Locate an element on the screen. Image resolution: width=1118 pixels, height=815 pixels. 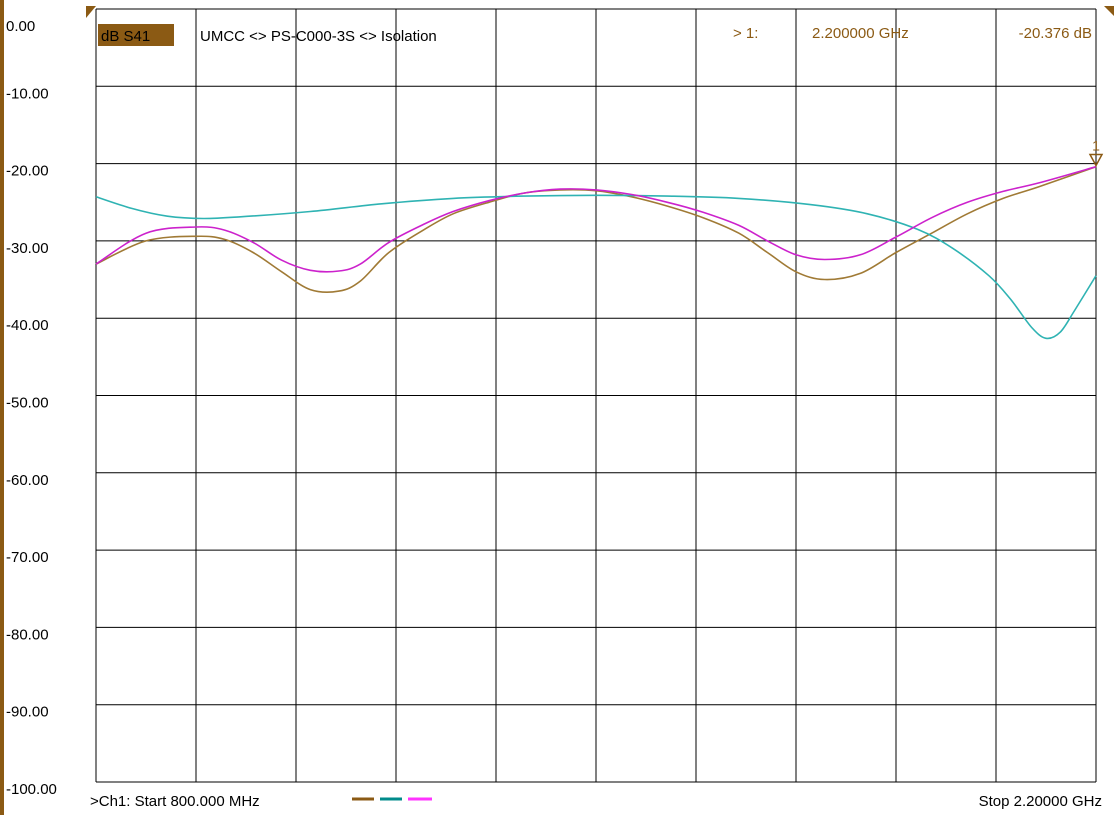
right-corner-marker is located at coordinates (1109, 11).